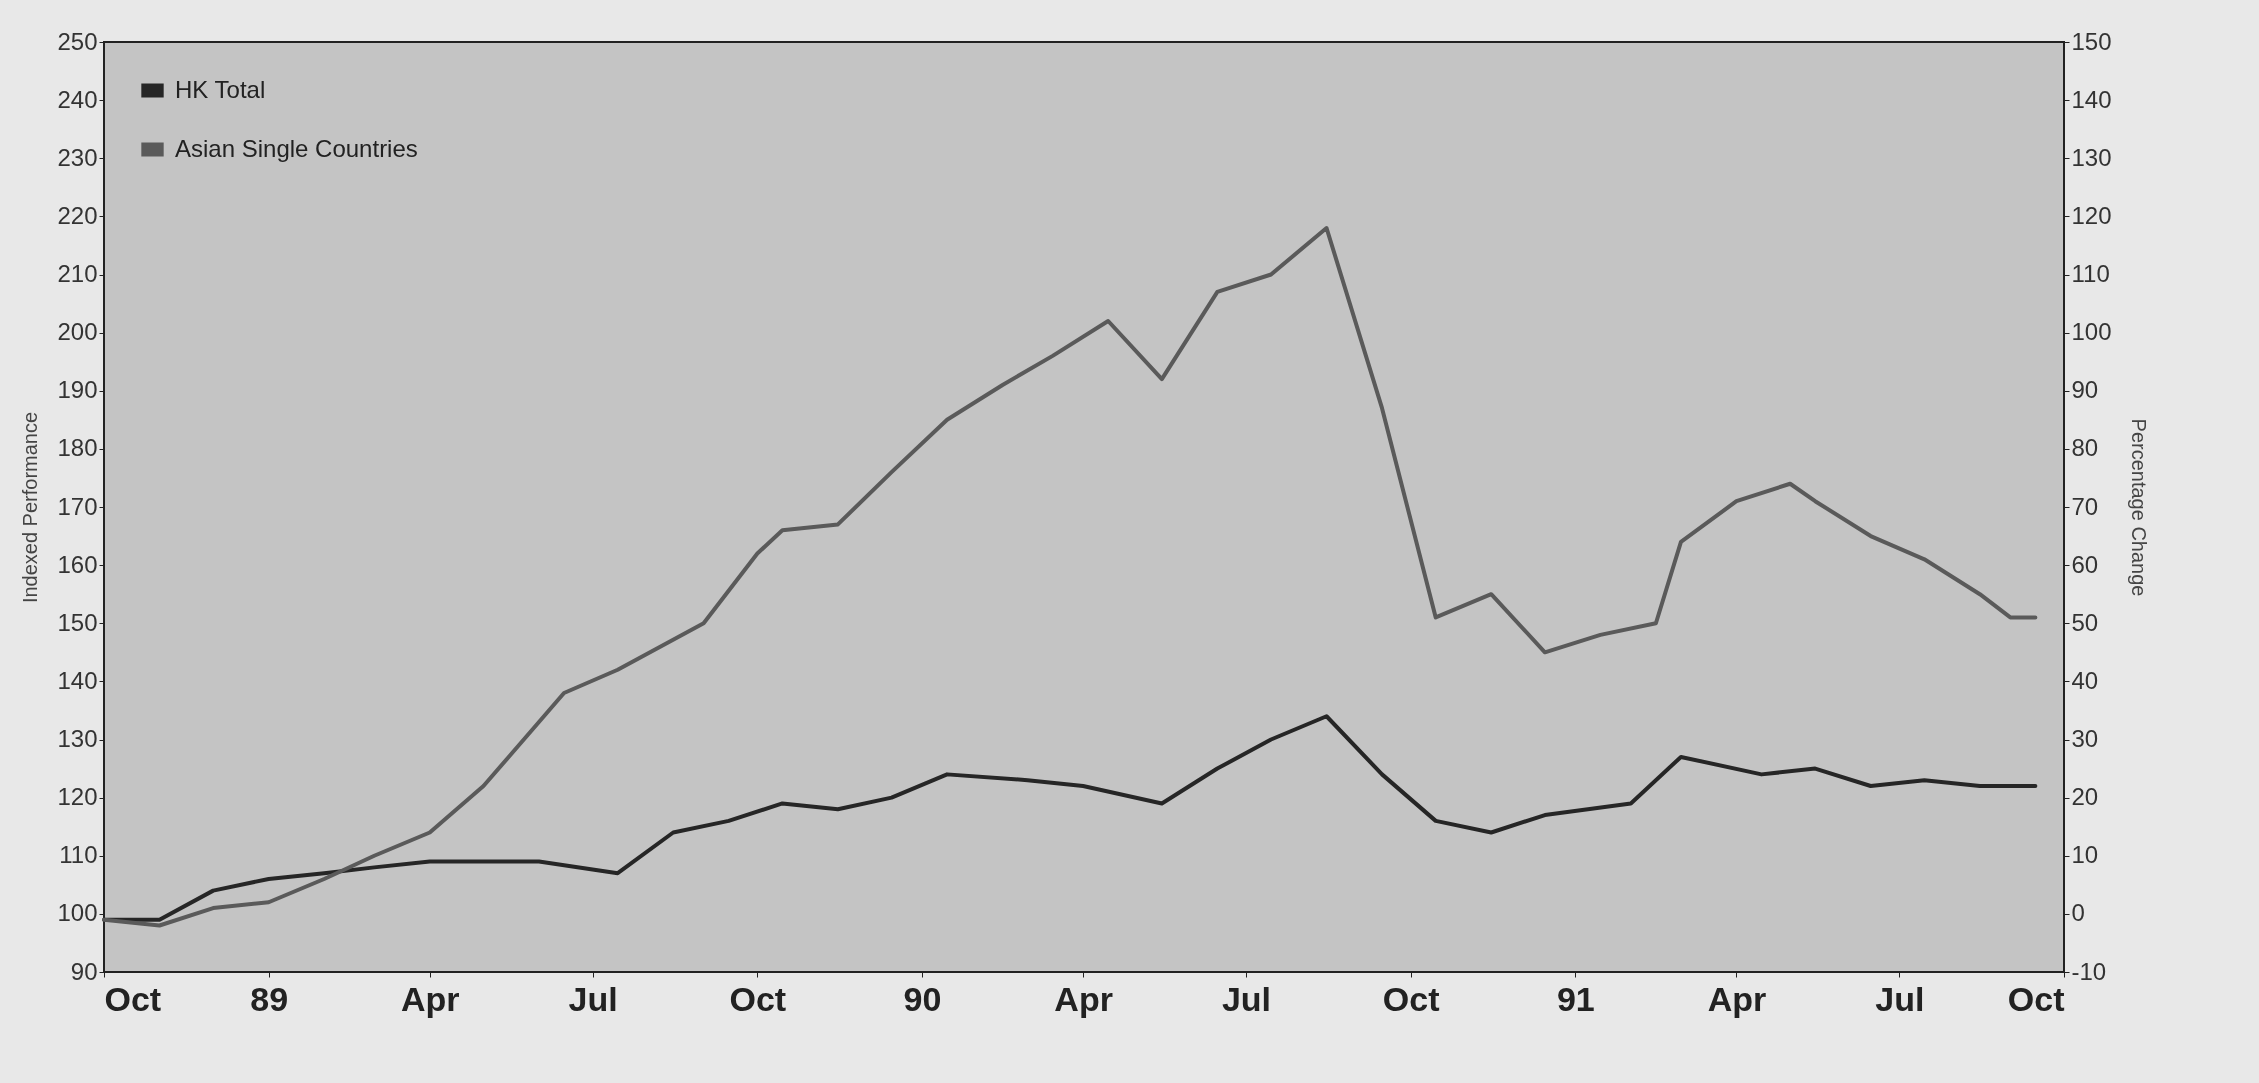 The width and height of the screenshot is (2259, 1083). What do you see at coordinates (2085, 797) in the screenshot?
I see `y2-tick-label: 20` at bounding box center [2085, 797].